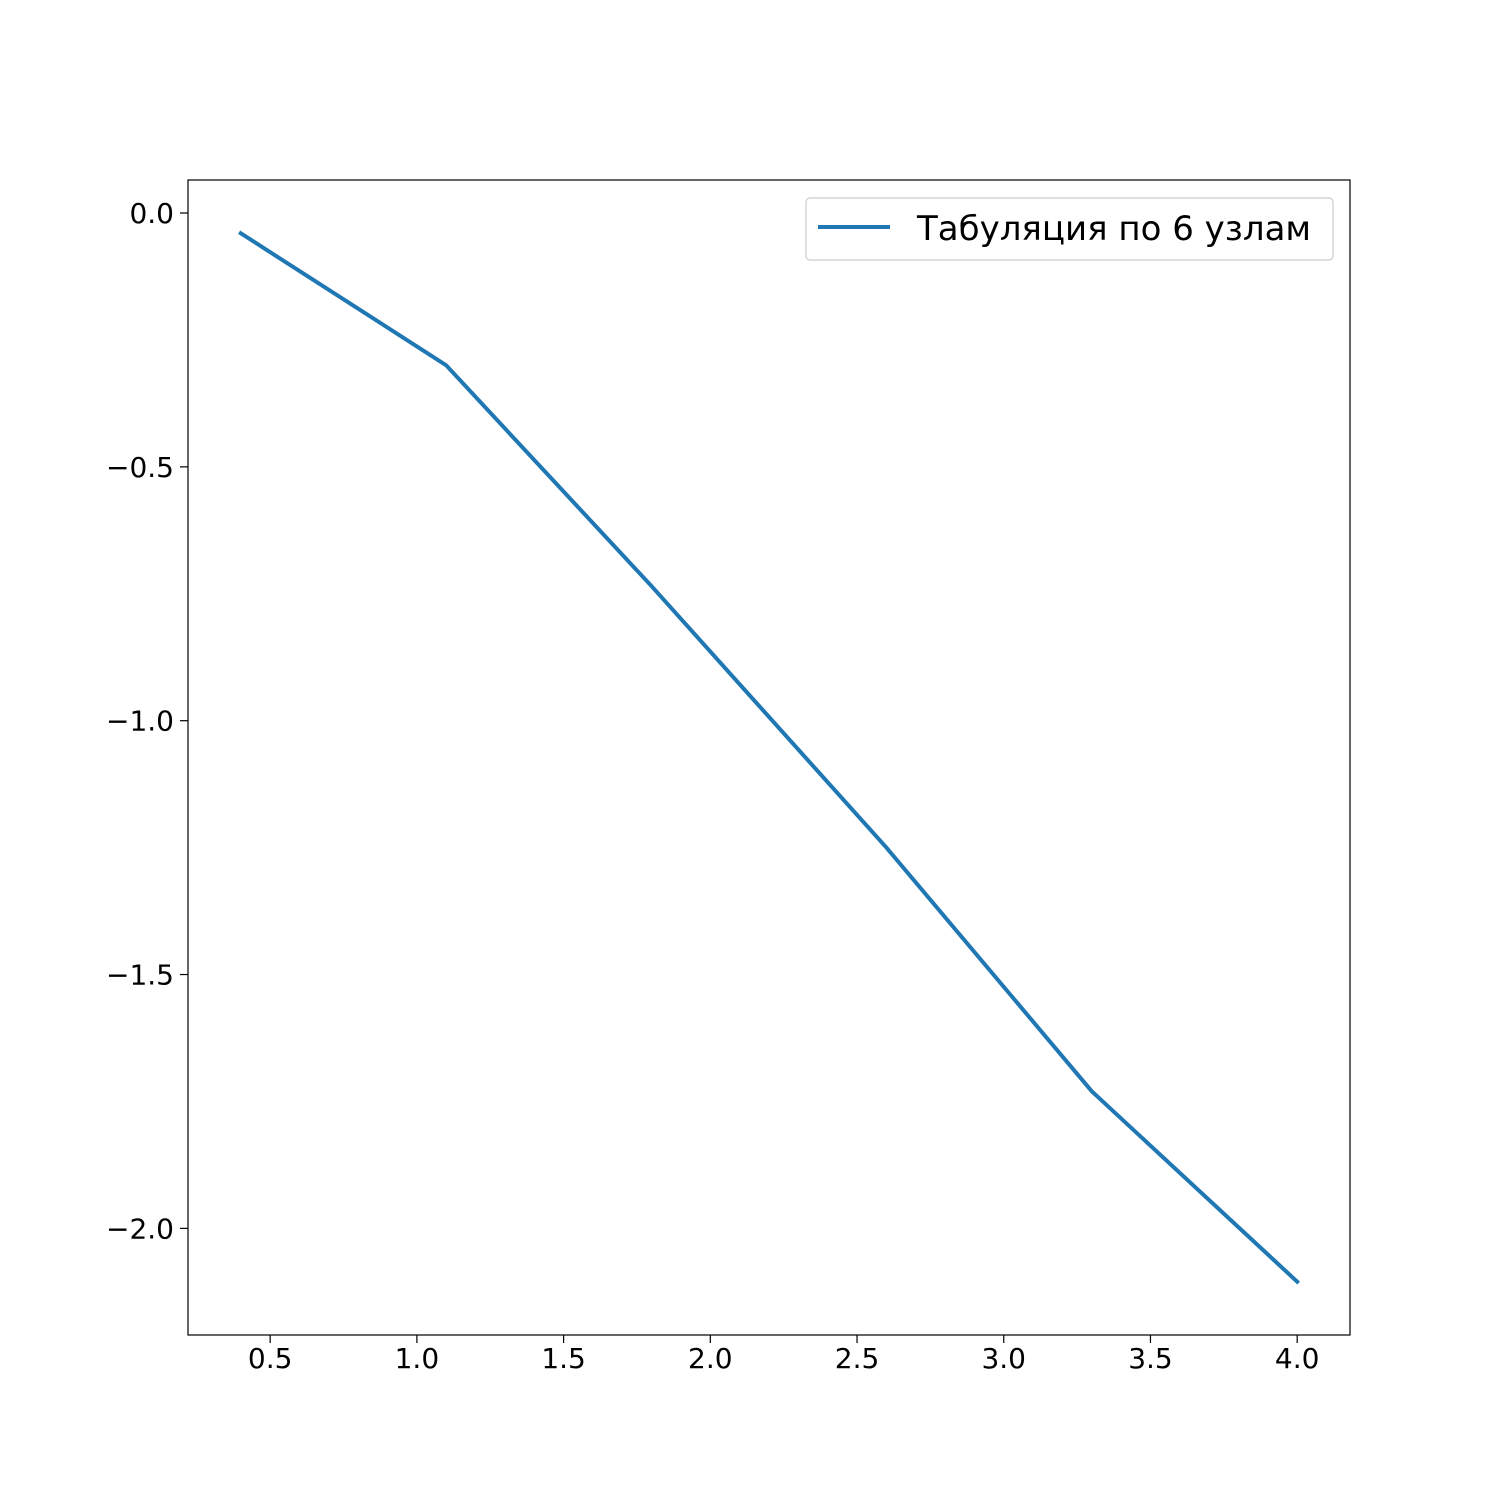 This screenshot has width=1500, height=1500. Describe the element at coordinates (1150, 1358) in the screenshot. I see `x-tick-label: 3.5` at that location.